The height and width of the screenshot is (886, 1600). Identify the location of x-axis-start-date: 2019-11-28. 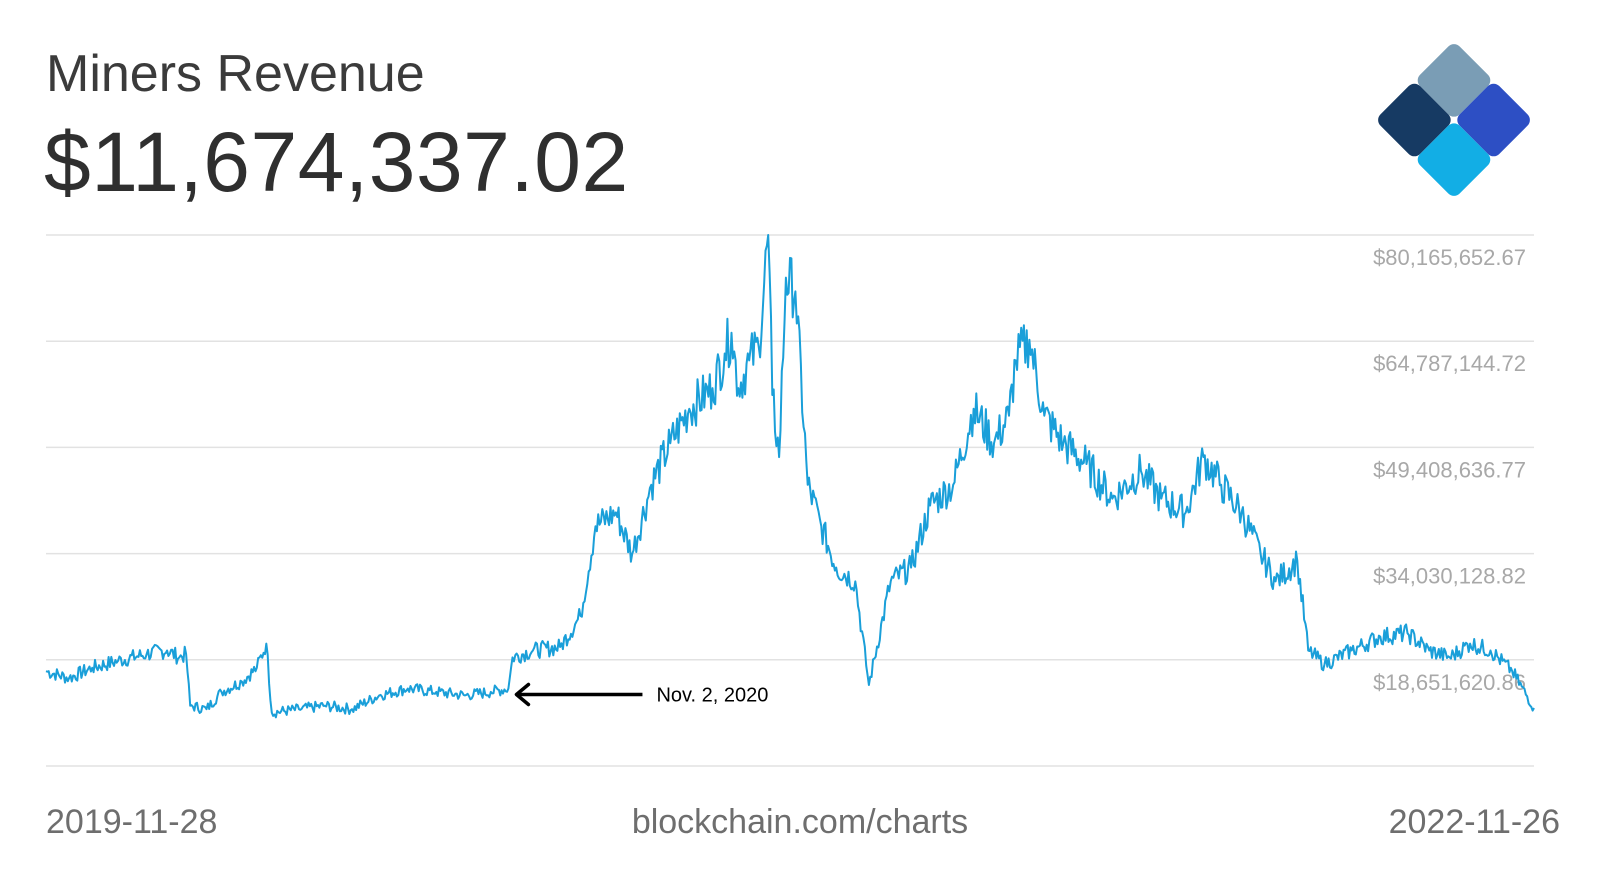
(132, 822).